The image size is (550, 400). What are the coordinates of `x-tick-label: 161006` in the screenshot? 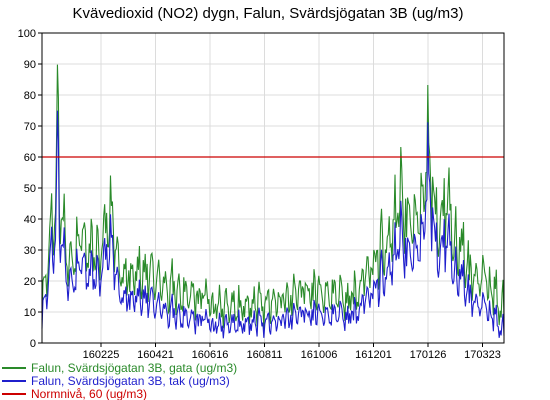 It's located at (319, 355).